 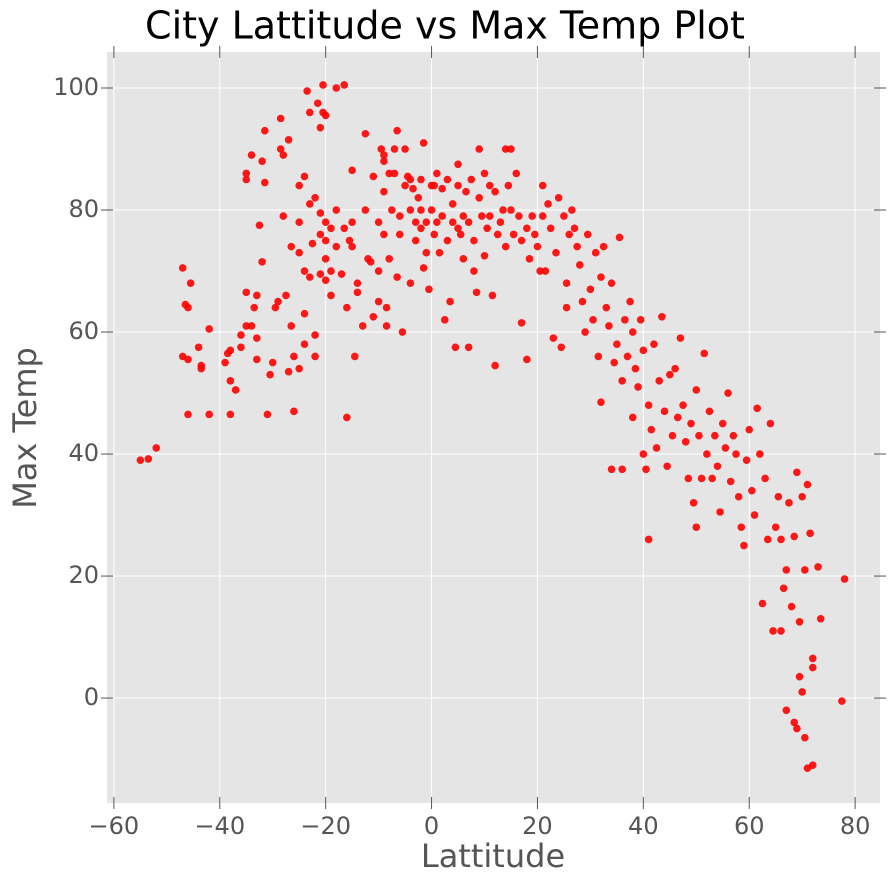 I want to click on chart-title: City Lattitude vs Max Temp Plot, so click(x=445, y=26).